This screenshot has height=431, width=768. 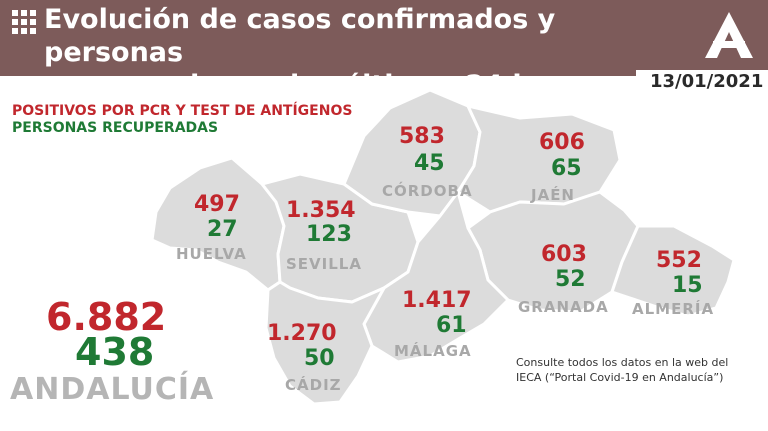 I want to click on total-recovered: 438, so click(x=115, y=352).